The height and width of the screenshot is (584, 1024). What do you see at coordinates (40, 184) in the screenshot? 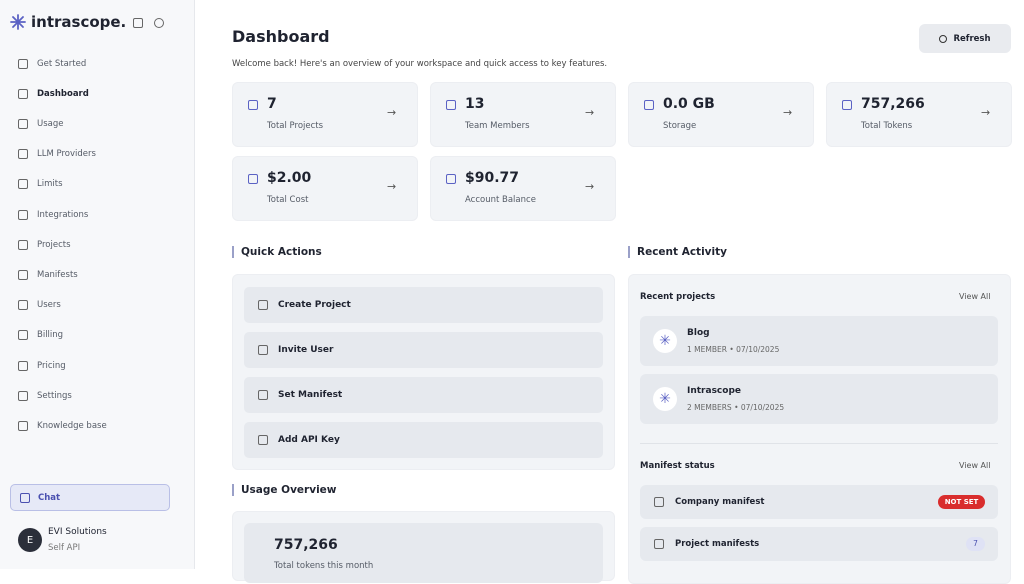
I see `nav-item: Limits` at bounding box center [40, 184].